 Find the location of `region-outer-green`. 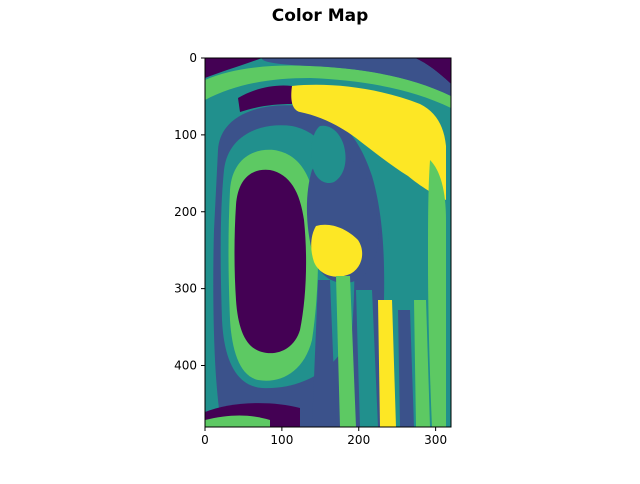

region-outer-green is located at coordinates (328, 86).